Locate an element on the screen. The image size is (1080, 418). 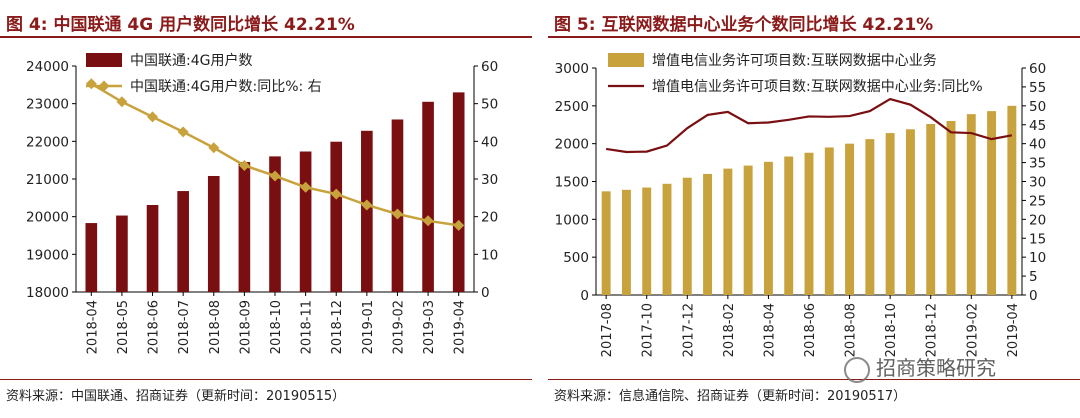
y-right-tick-label: 5 is located at coordinates (1033, 277).